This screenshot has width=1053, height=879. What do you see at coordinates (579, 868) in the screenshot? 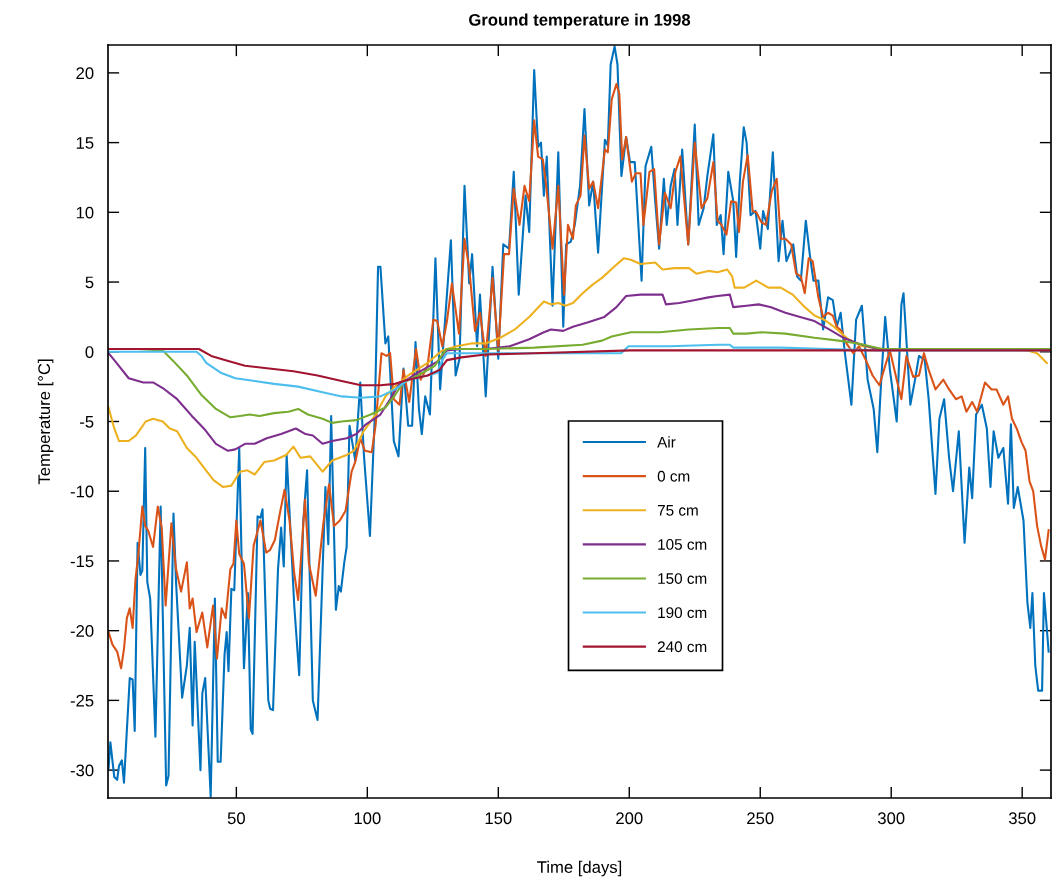
I see `x-axis-title: Time [days]` at bounding box center [579, 868].